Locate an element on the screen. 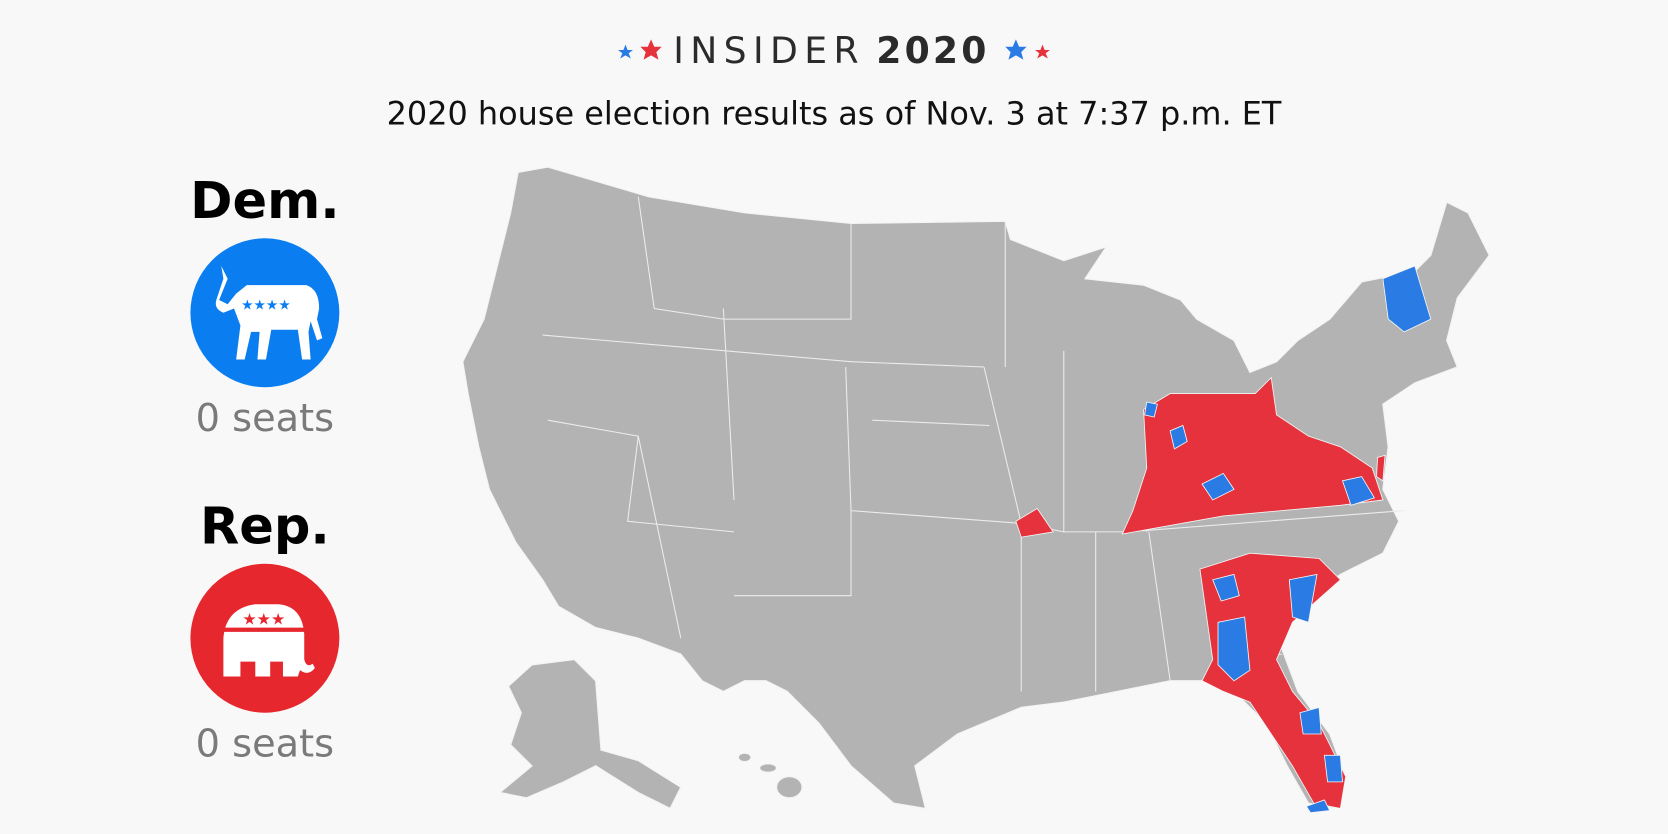 The width and height of the screenshot is (1668, 834). elephant-band is located at coordinates (265, 629).